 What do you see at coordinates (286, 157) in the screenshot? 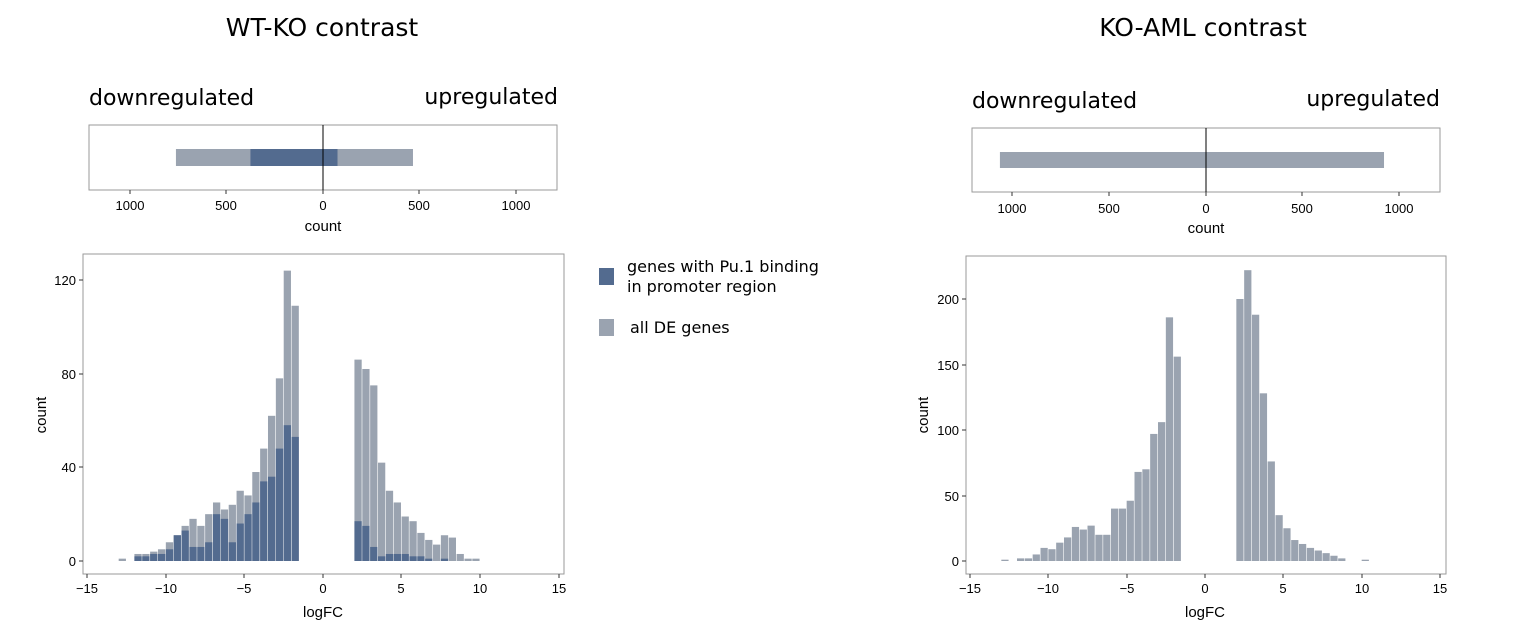
I see `bar-down-pu1` at bounding box center [286, 157].